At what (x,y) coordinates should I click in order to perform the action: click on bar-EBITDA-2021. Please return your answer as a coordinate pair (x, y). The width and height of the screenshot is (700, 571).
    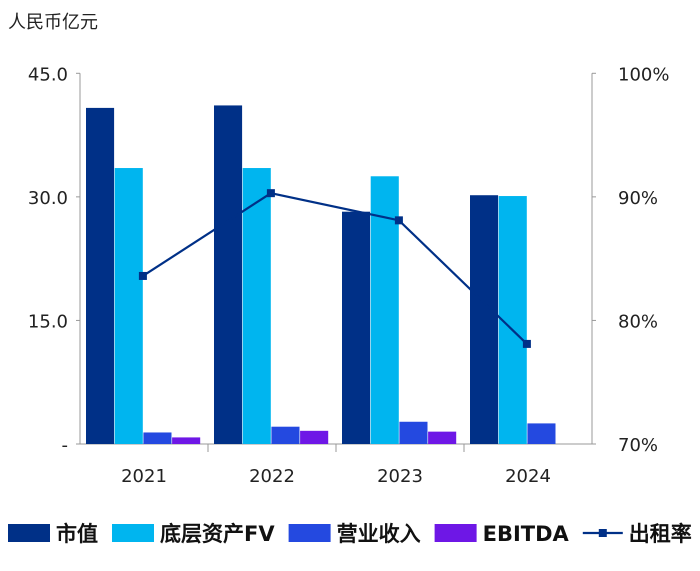
    Looking at the image, I should click on (186, 440).